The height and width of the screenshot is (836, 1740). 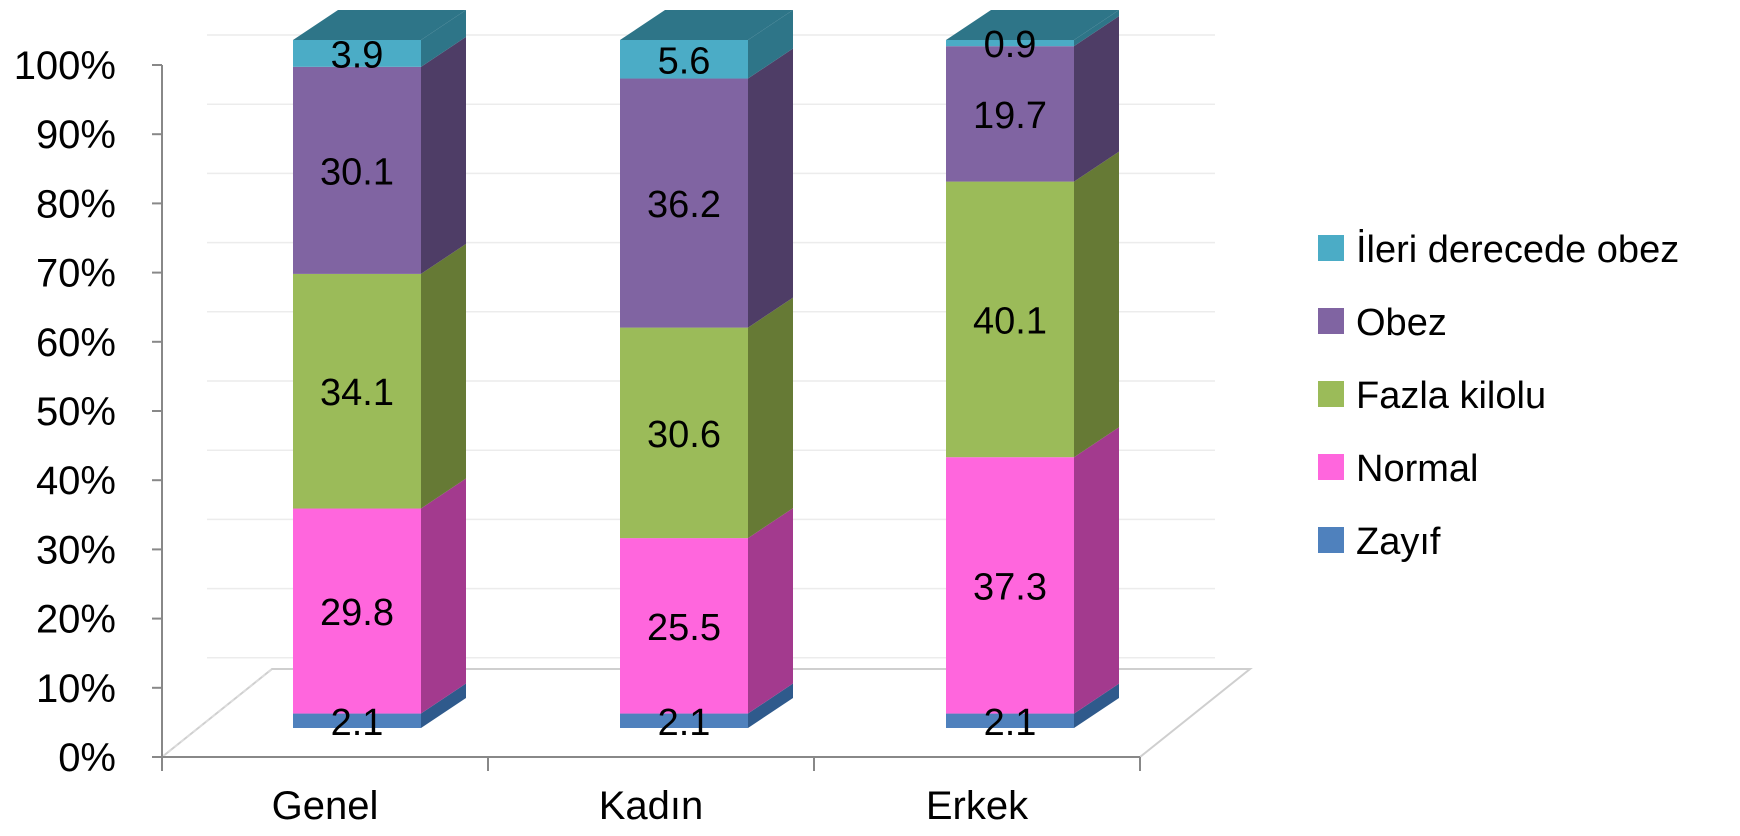 I want to click on category-label: Erkek, so click(x=977, y=806).